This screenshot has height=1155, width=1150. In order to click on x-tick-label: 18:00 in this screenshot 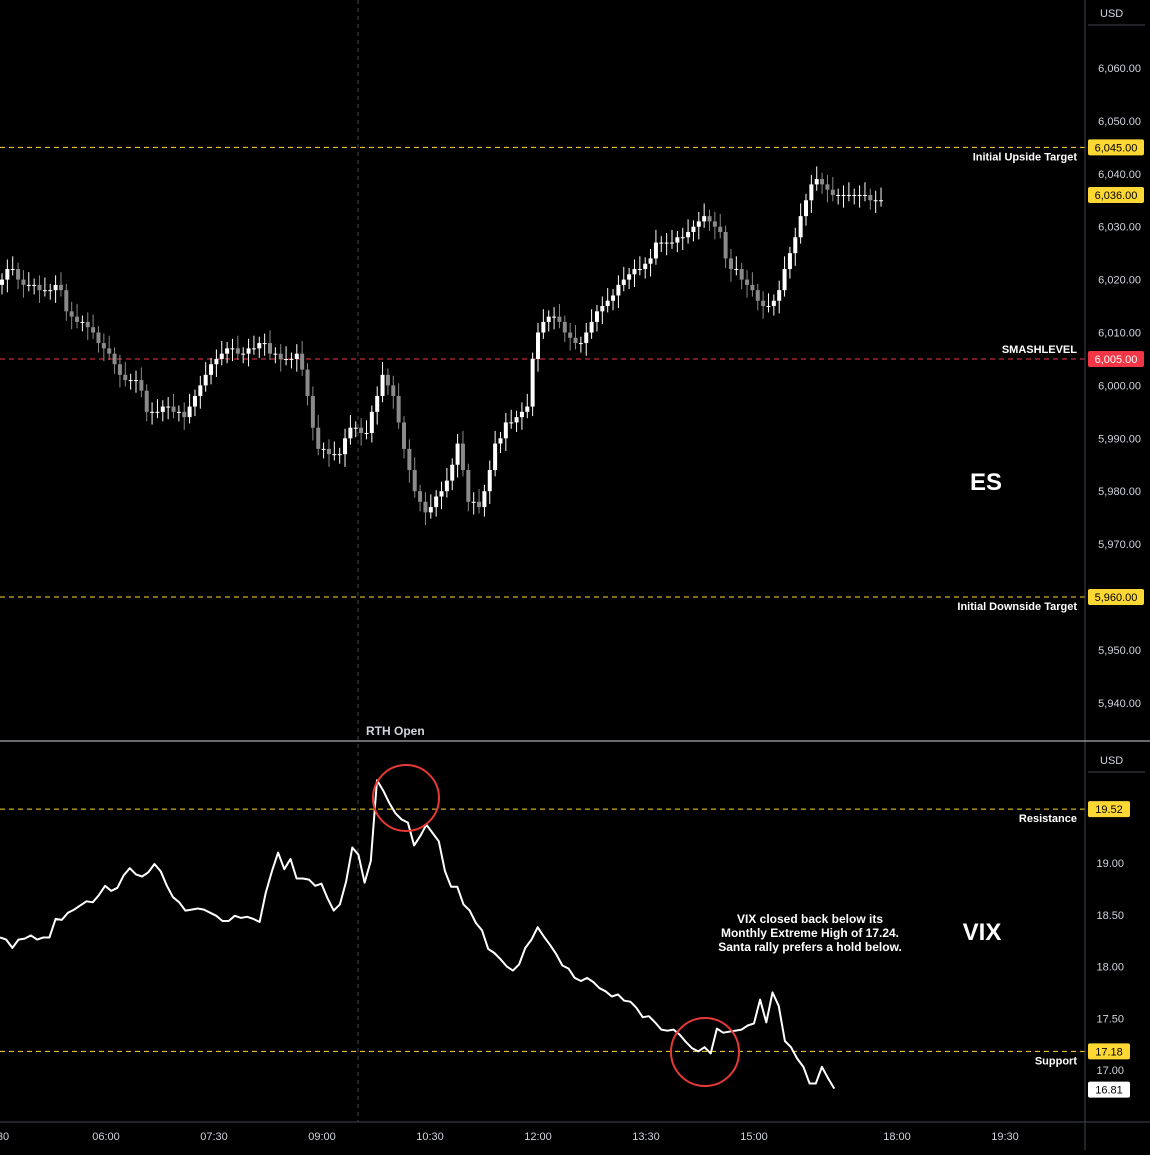, I will do `click(897, 1137)`.